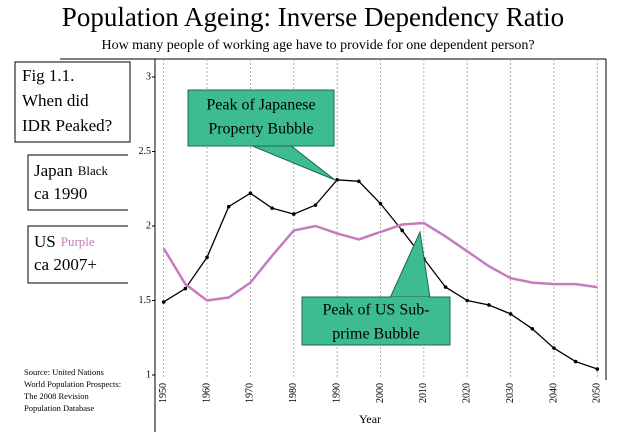 The width and height of the screenshot is (626, 438). I want to click on series-color-word: Black, so click(93, 170).